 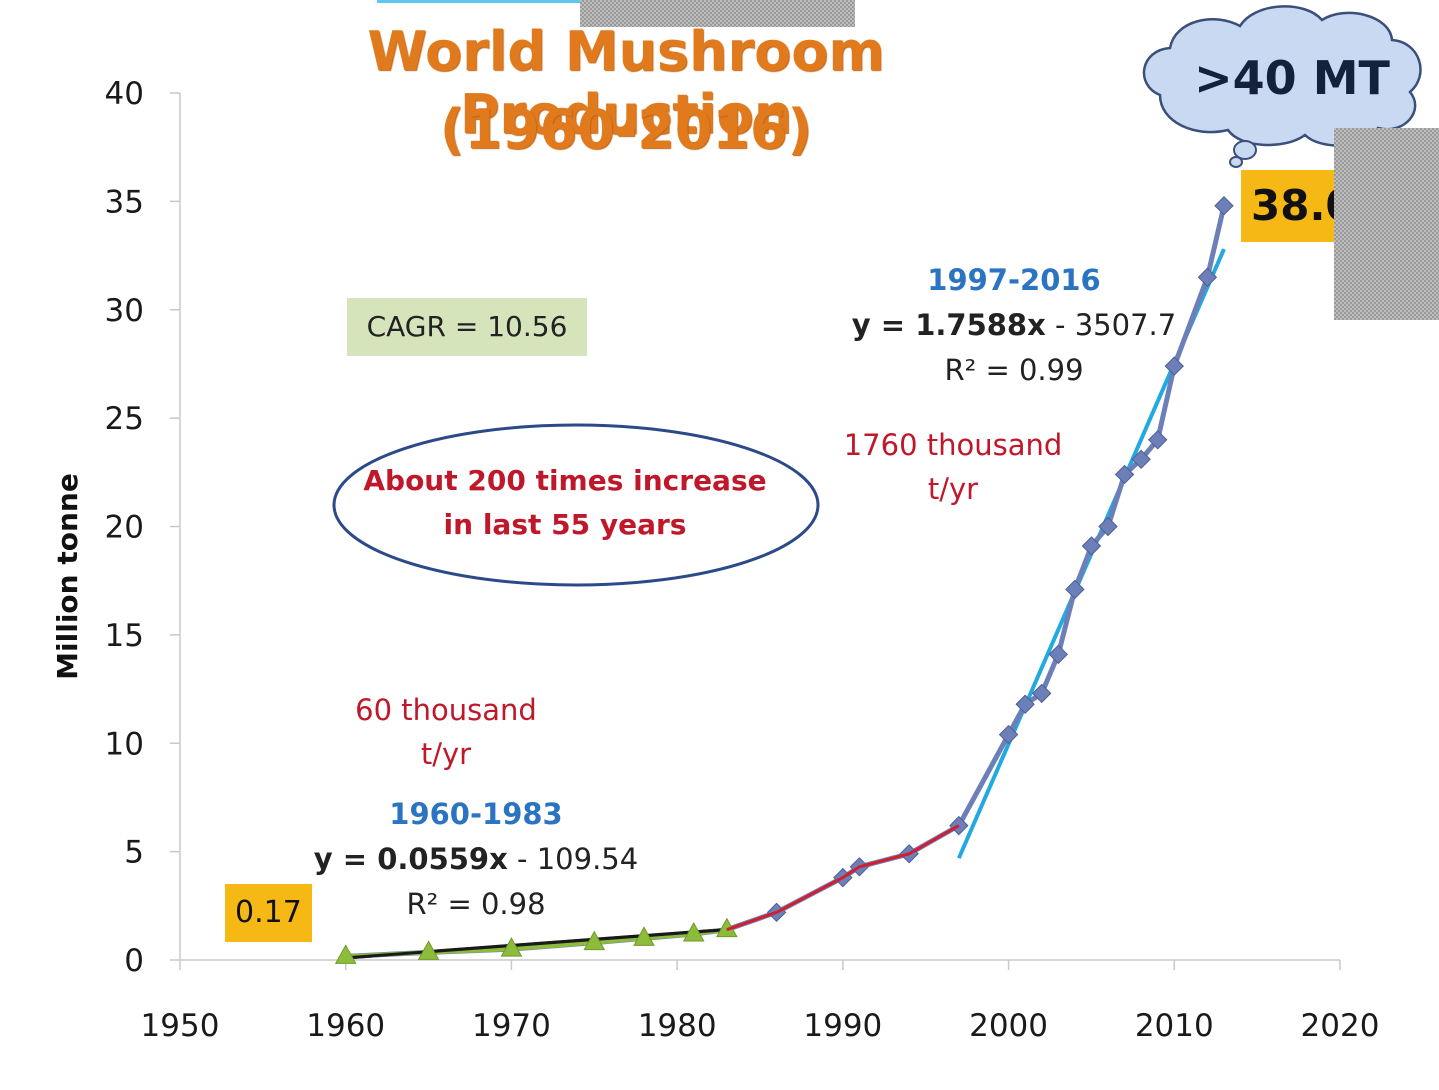 What do you see at coordinates (411, 859) in the screenshot?
I see `fit-low-equation-bold: y = 0.0559x` at bounding box center [411, 859].